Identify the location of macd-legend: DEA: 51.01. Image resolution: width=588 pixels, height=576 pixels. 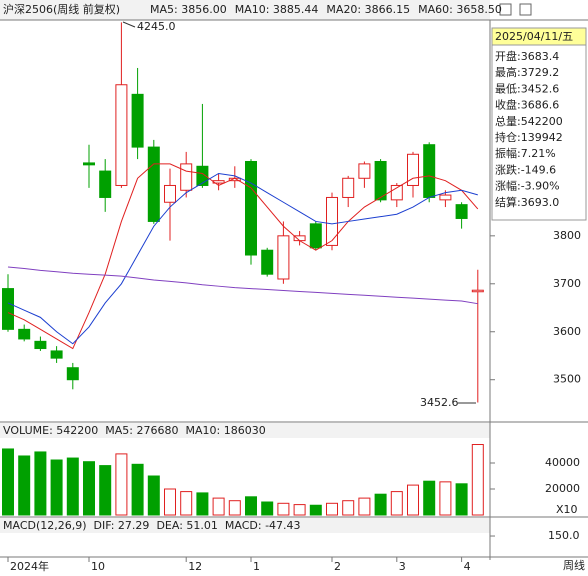
(186, 525).